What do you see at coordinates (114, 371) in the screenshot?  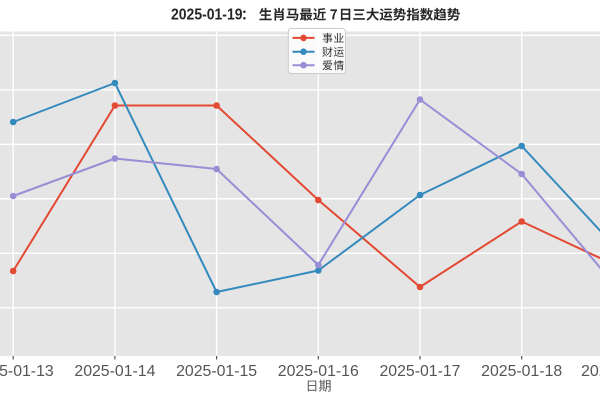 I see `svg-text: 2025-01-14` at bounding box center [114, 371].